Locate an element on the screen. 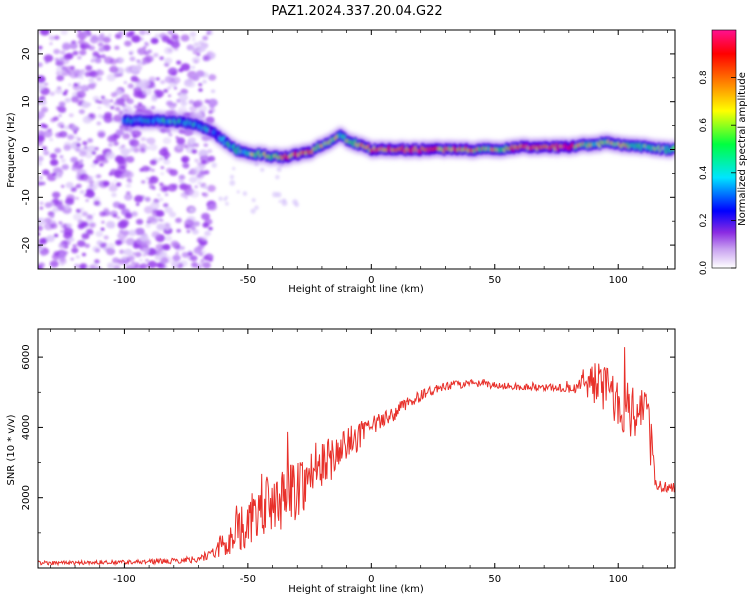 Image resolution: width=750 pixels, height=600 pixels. x-tick-label: 0 is located at coordinates (371, 579).